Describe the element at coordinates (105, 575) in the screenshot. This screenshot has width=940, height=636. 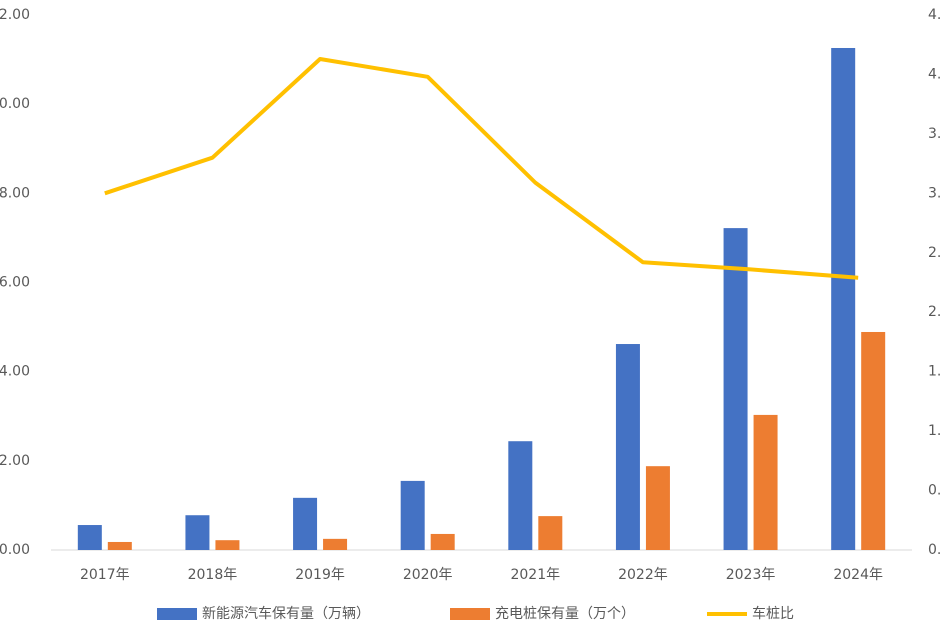
I see `x-tick-label: 2017年` at that location.